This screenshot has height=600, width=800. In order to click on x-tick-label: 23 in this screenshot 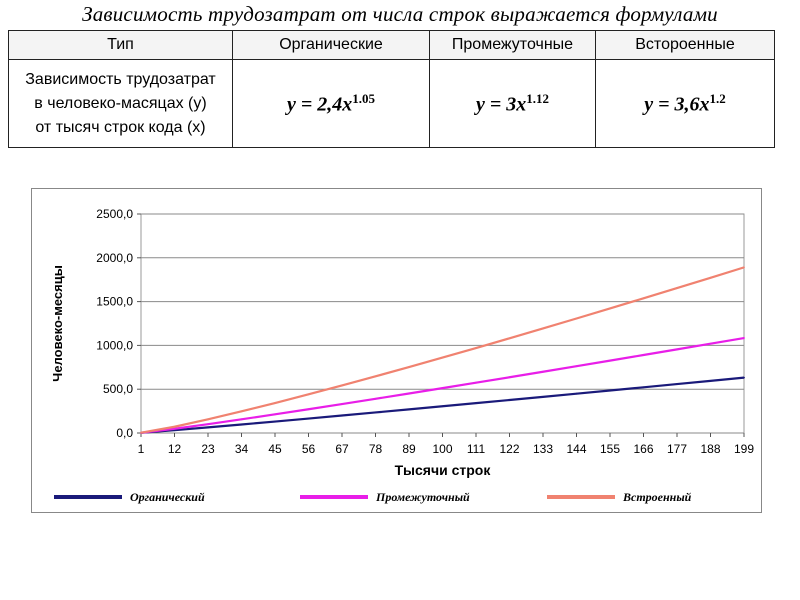, I will do `click(208, 449)`.